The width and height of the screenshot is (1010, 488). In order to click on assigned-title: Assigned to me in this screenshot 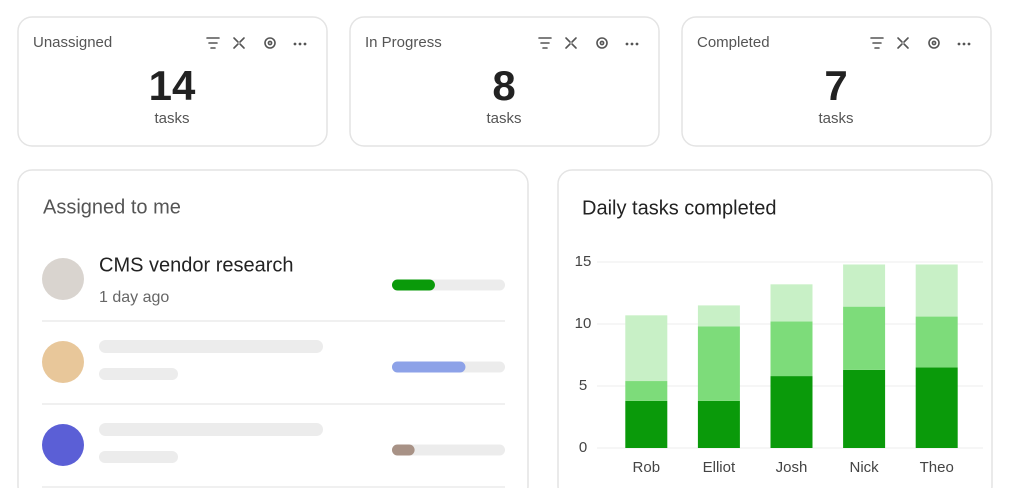, I will do `click(112, 207)`.